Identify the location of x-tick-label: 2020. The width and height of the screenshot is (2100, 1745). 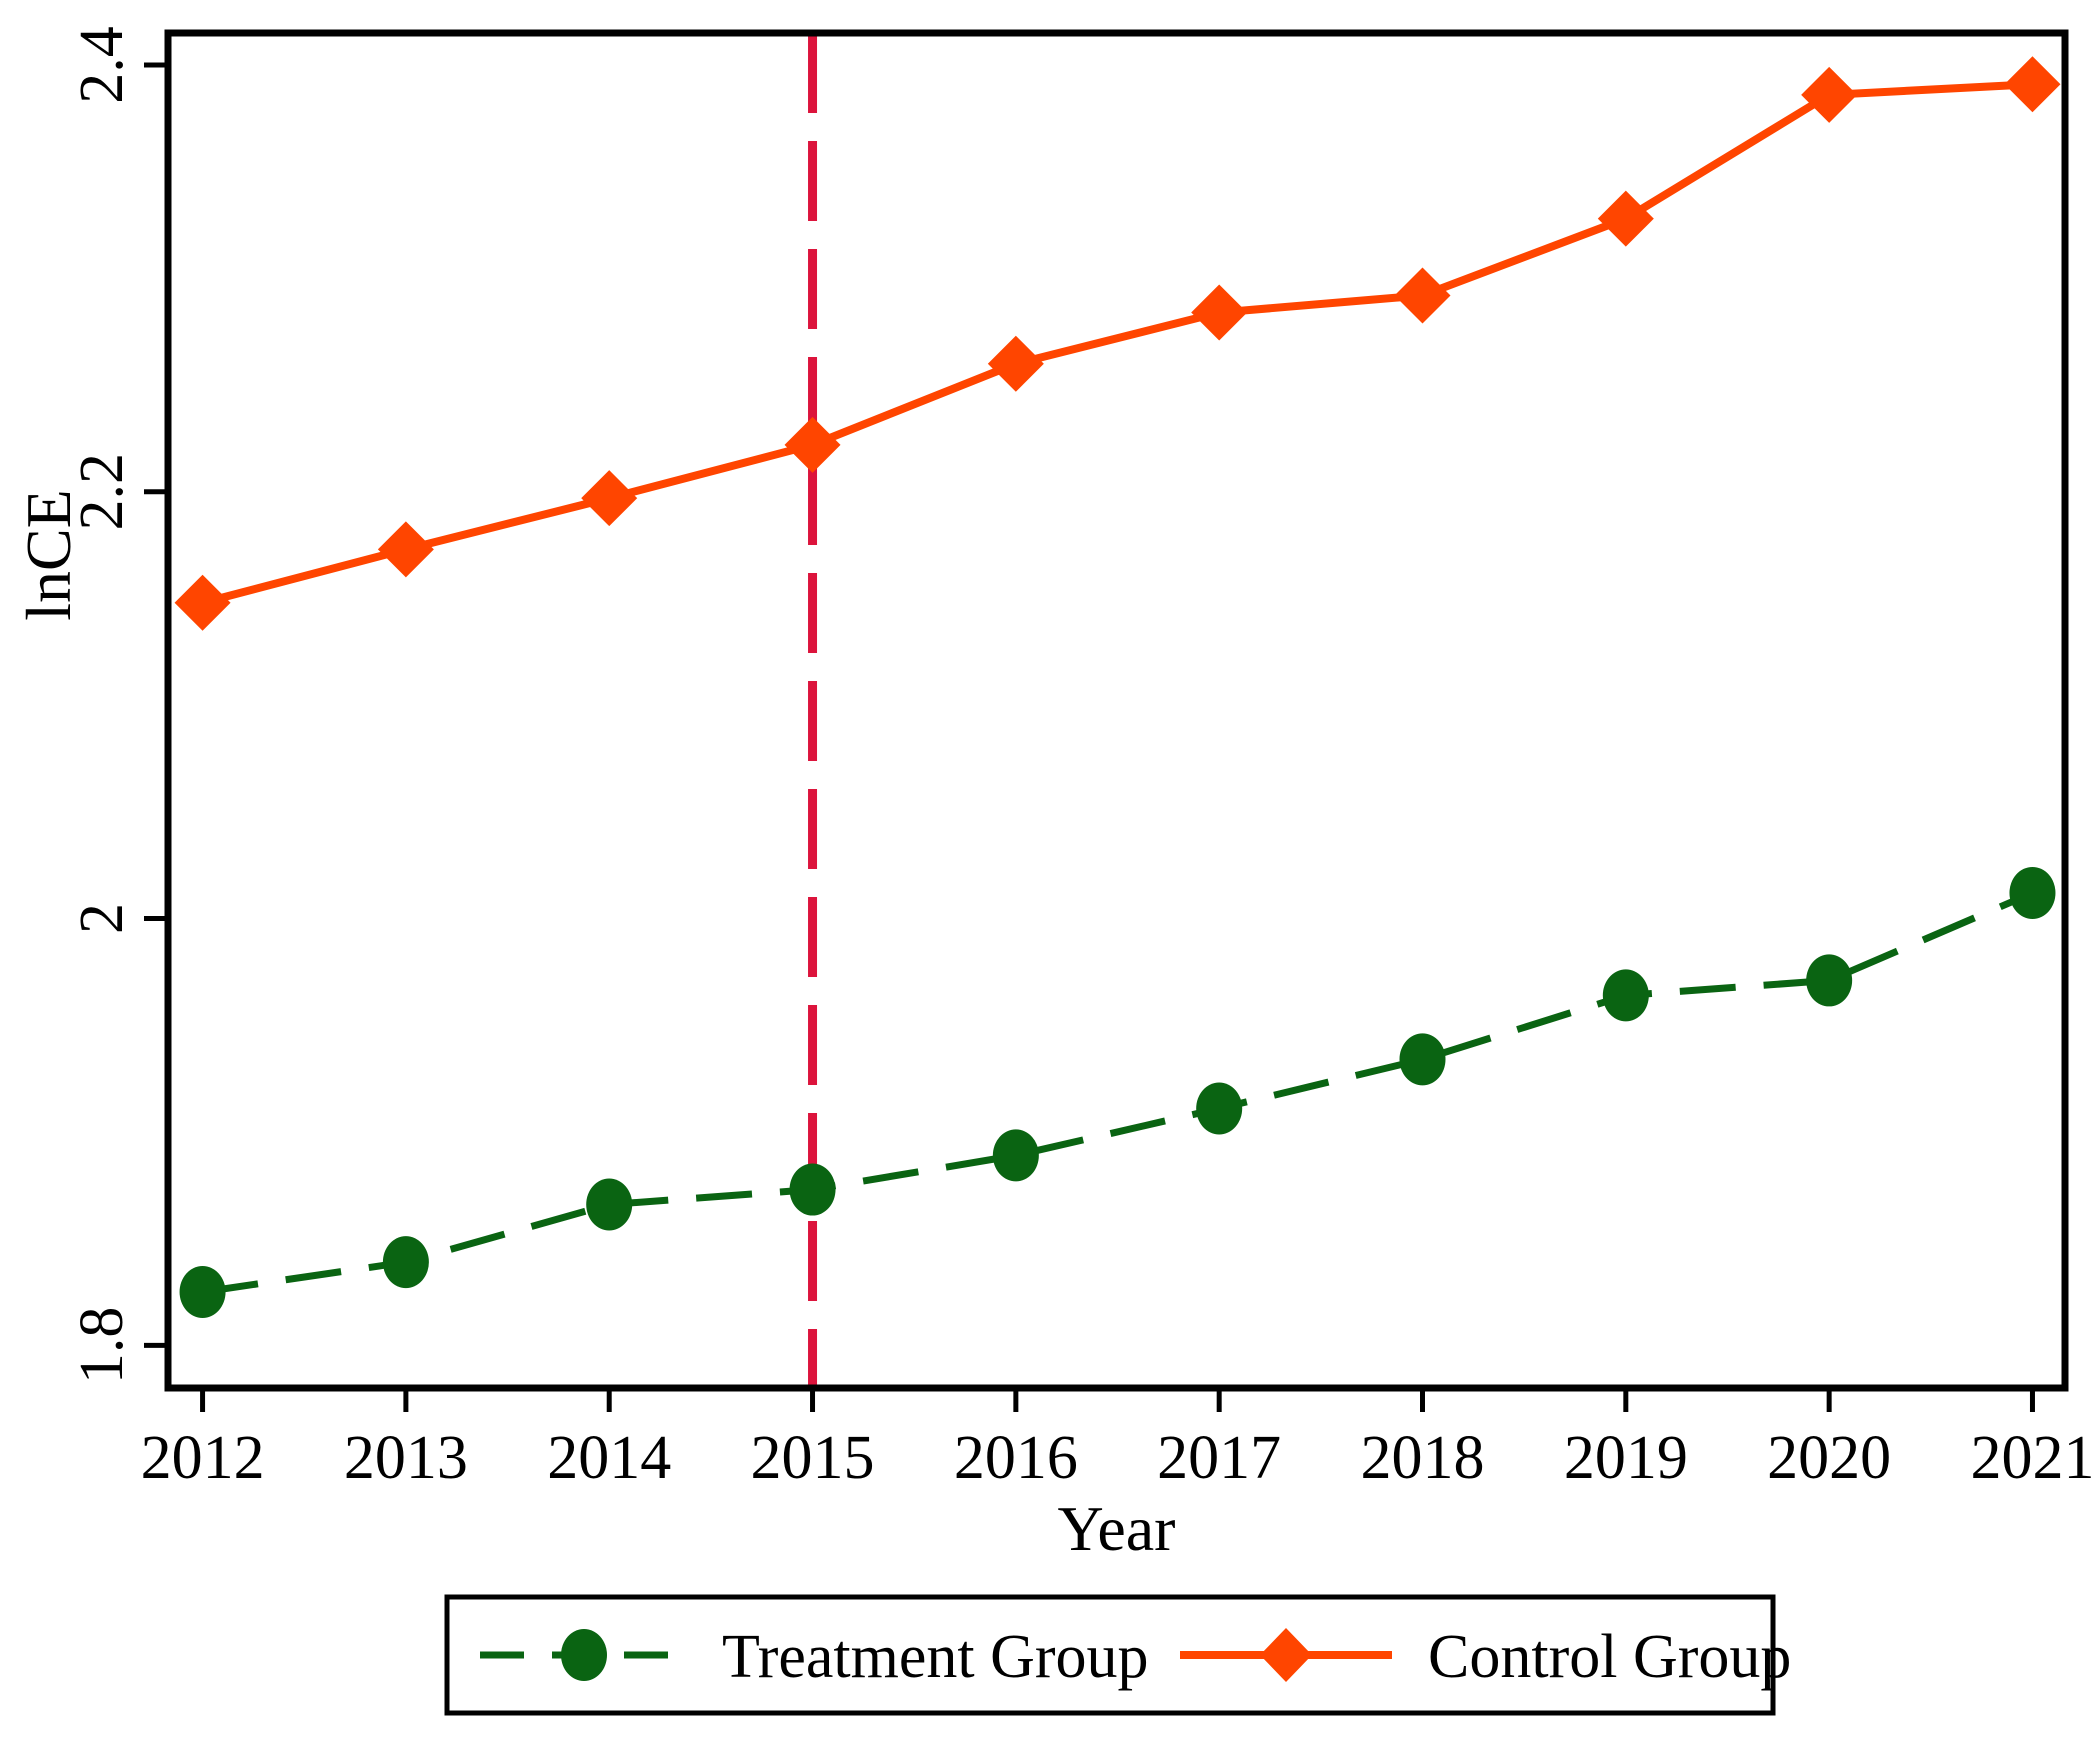
(1829, 1458).